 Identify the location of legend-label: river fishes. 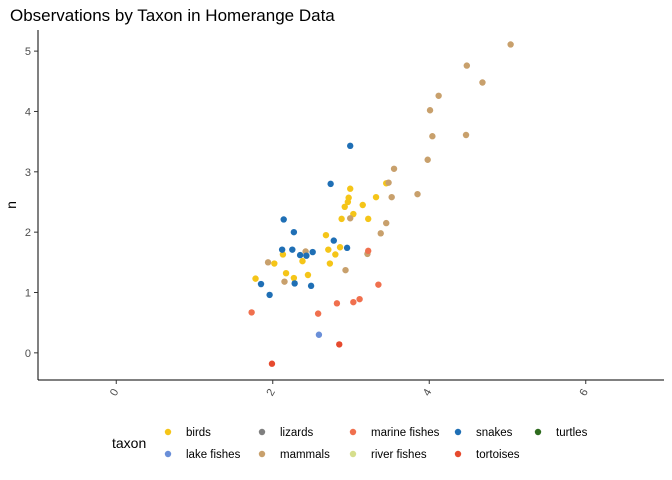
(399, 455).